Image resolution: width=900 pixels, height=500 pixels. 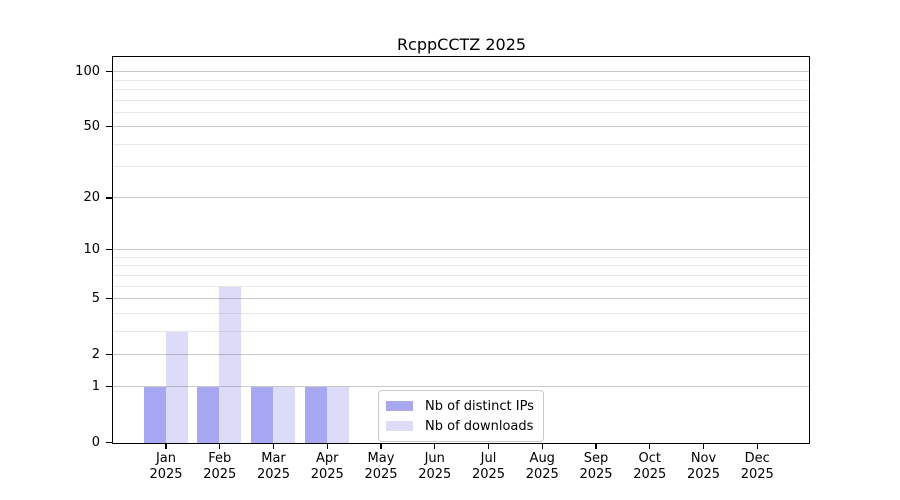 I want to click on x-tick-label-2: Mar 2025, so click(x=273, y=466).